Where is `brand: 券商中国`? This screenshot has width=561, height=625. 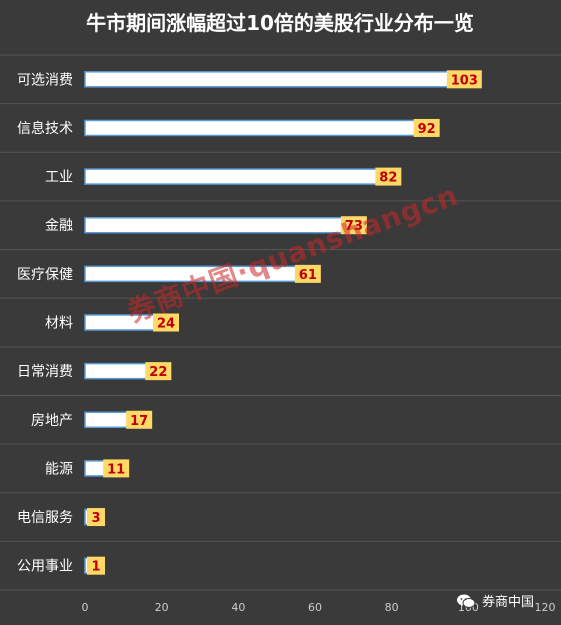
brand: 券商中国 is located at coordinates (495, 600).